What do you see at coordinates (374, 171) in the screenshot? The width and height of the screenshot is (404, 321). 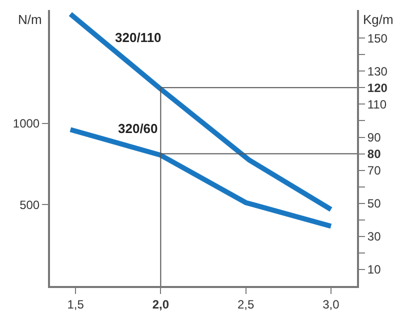 I see `y2-tick-label: 70` at bounding box center [374, 171].